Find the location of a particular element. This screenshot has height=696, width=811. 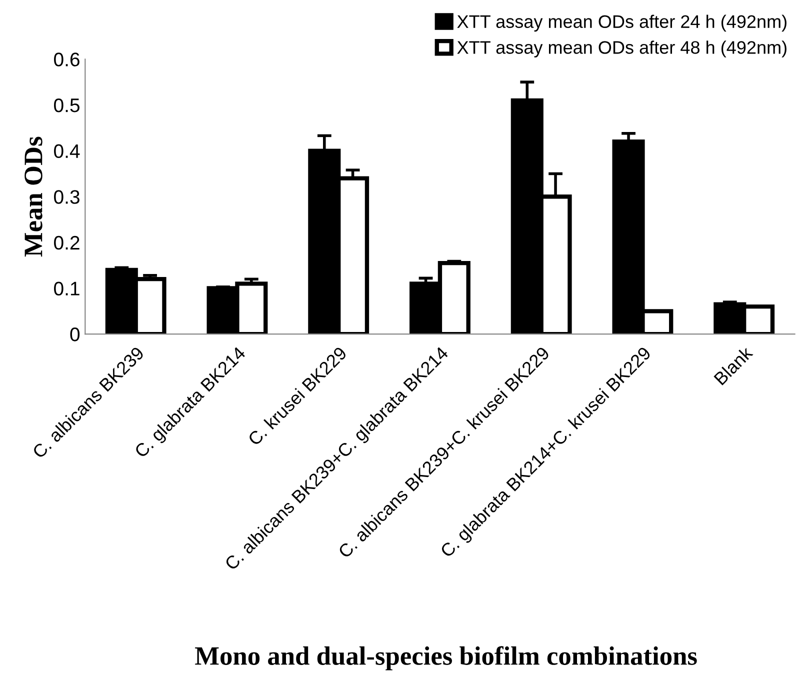

x-axis-title: Mono and dual-species biofilm combinations is located at coordinates (446, 658).